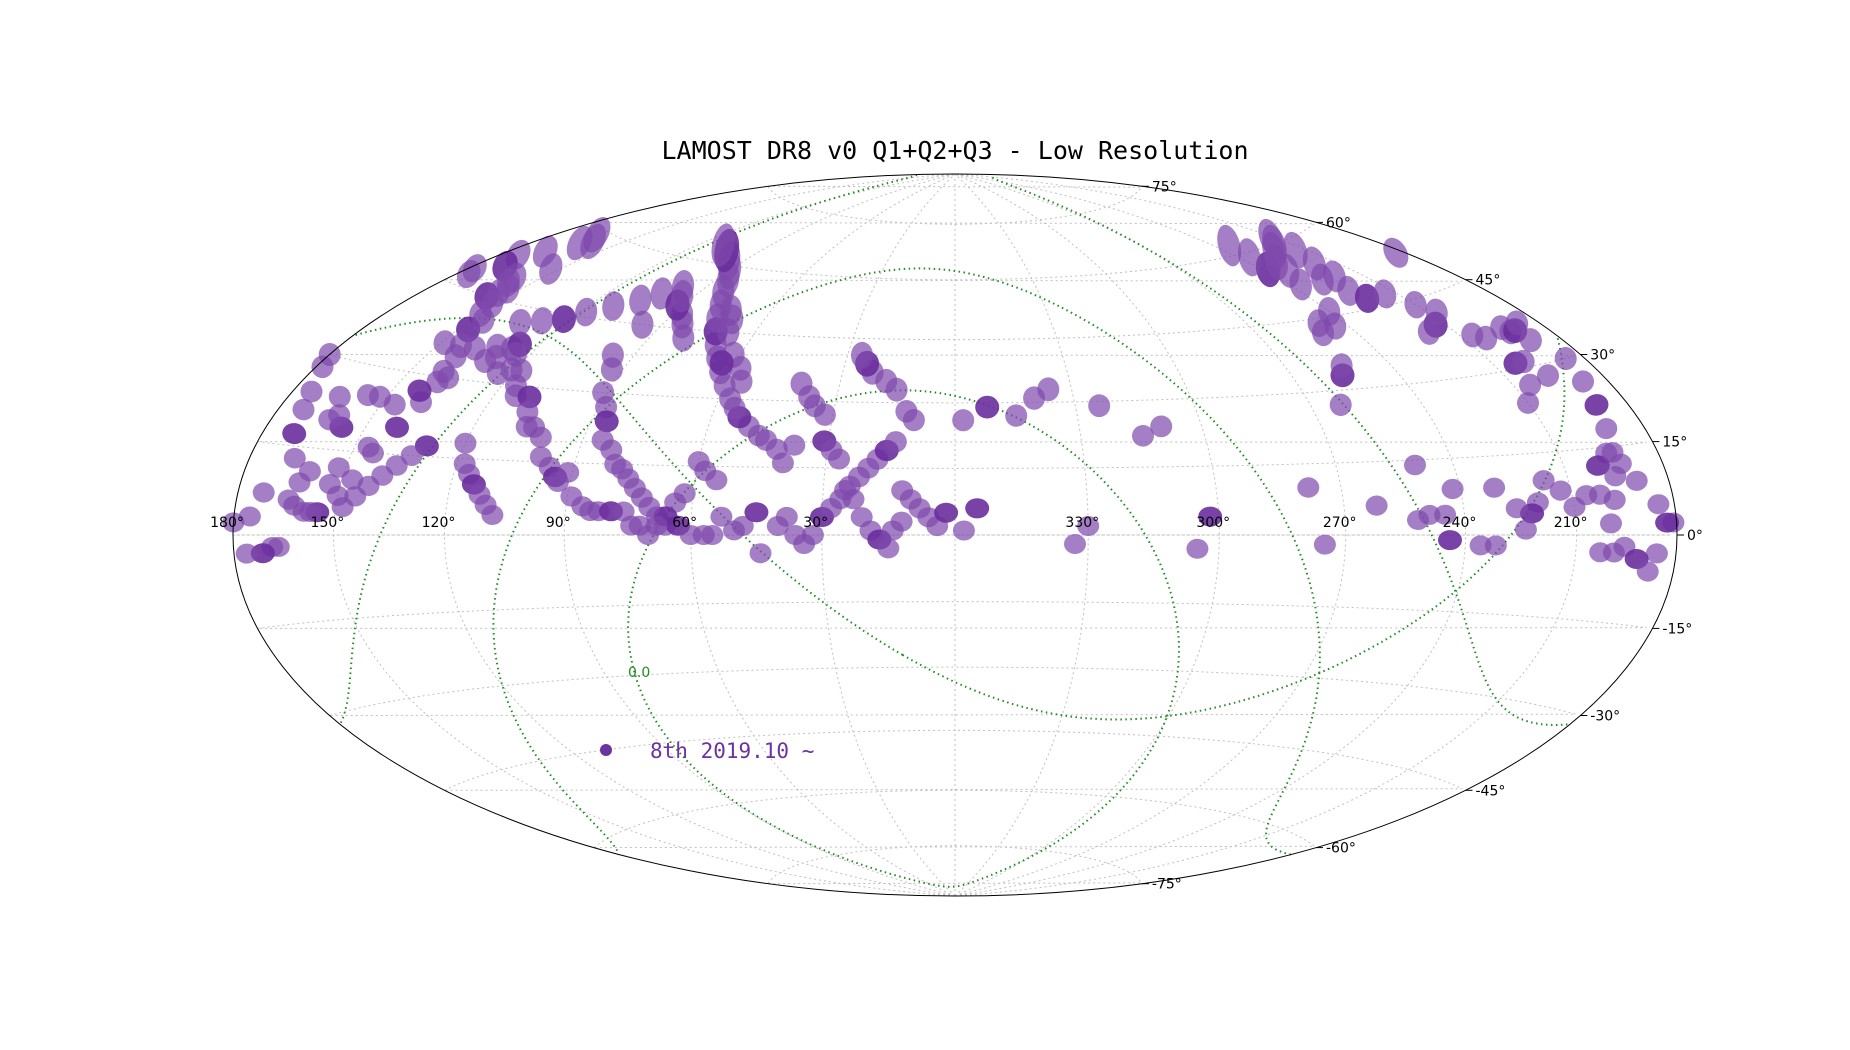  What do you see at coordinates (1560, 358) in the screenshot?
I see `galactic-longitude-line` at bounding box center [1560, 358].